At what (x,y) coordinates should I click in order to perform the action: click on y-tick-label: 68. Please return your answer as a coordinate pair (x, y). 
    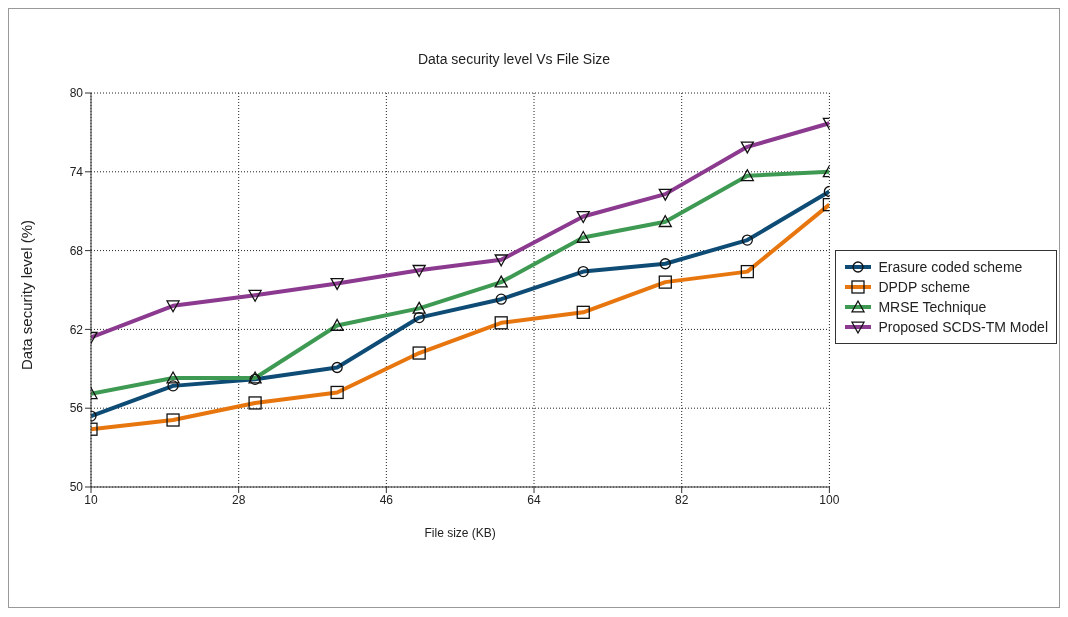
    Looking at the image, I should click on (76, 250).